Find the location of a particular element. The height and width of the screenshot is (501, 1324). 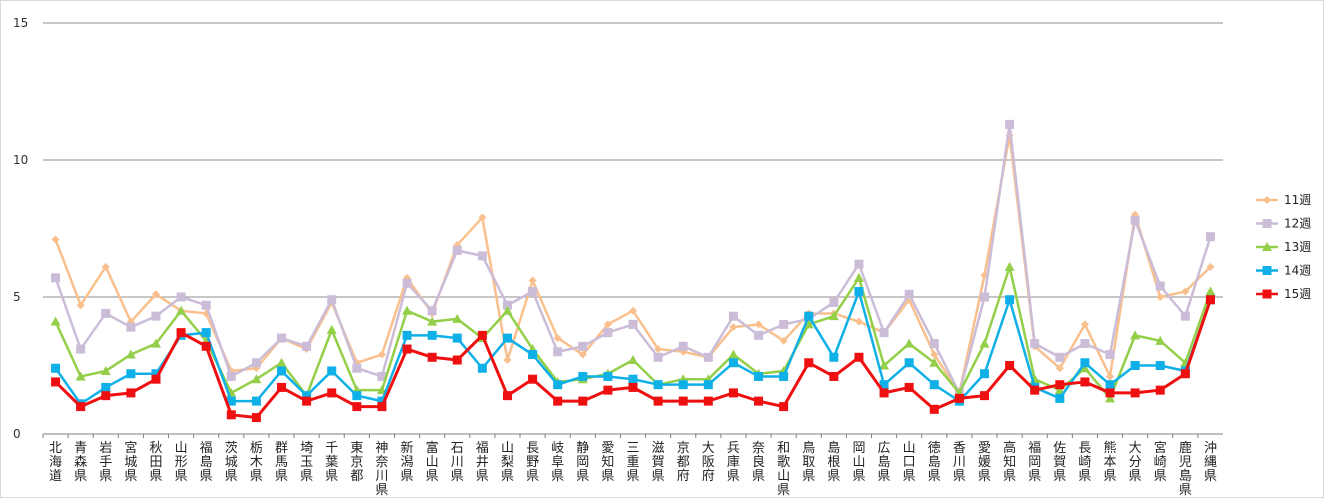

x-tick-label: 岡山県 is located at coordinates (858, 462).